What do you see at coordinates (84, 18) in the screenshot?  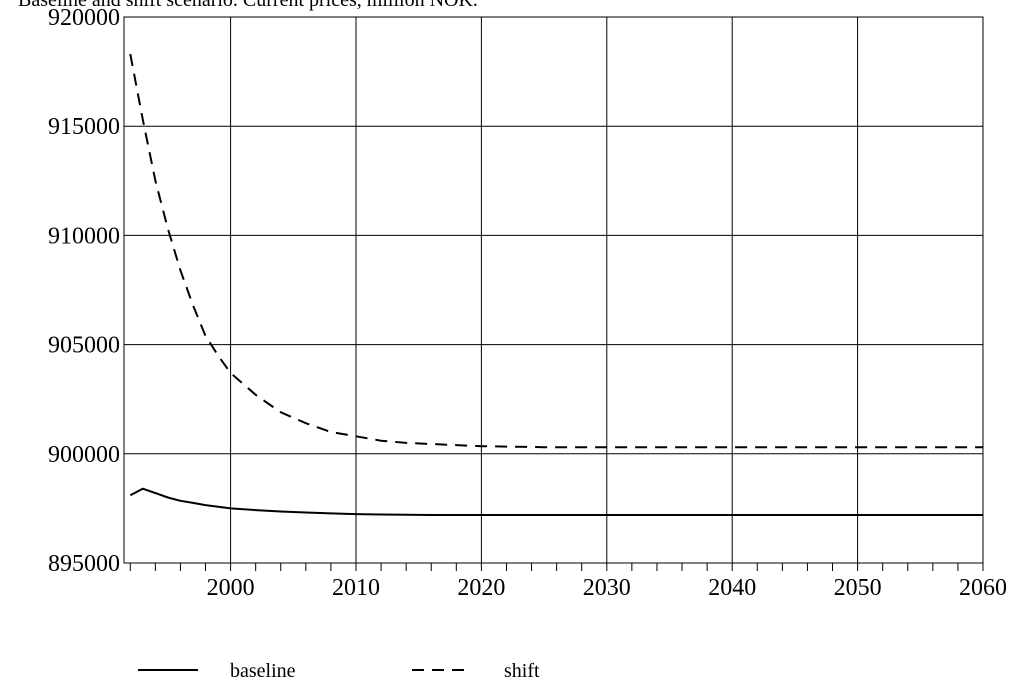 I see `y-tick-label: 920000` at bounding box center [84, 18].